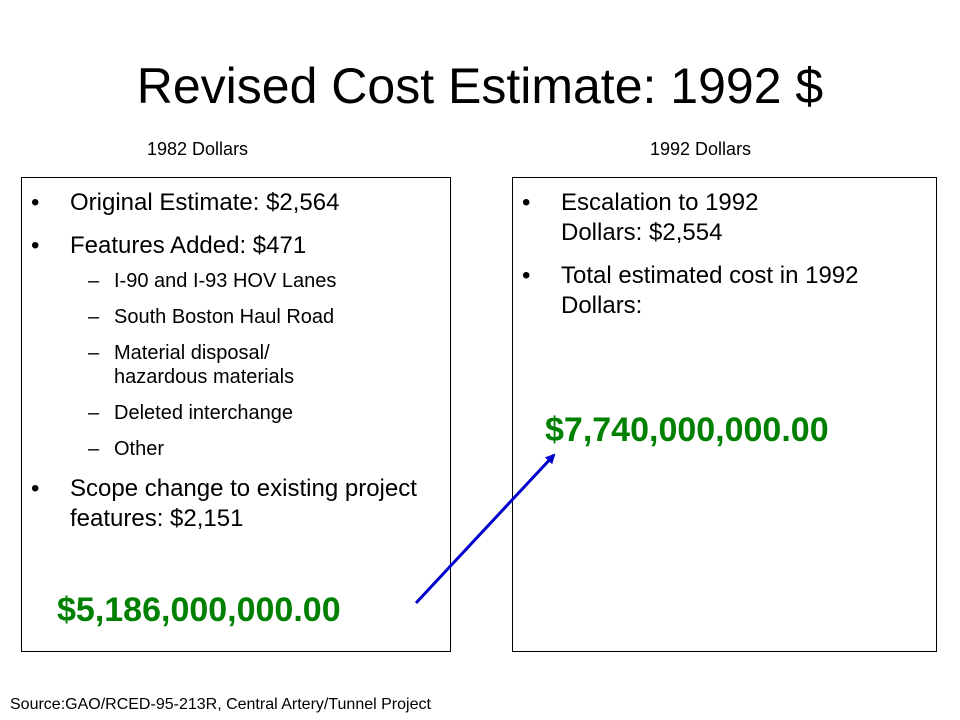  What do you see at coordinates (198, 149) in the screenshot?
I see `left-column-label: 1982 Dollars` at bounding box center [198, 149].